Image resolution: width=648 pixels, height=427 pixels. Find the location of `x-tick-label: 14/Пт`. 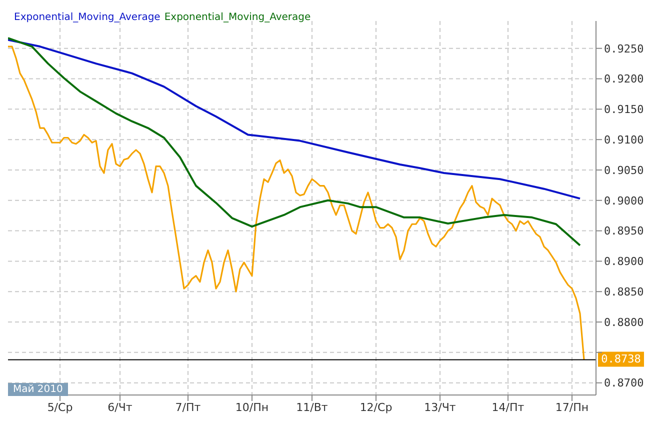

x-tick-label: 14/Пт is located at coordinates (508, 407).